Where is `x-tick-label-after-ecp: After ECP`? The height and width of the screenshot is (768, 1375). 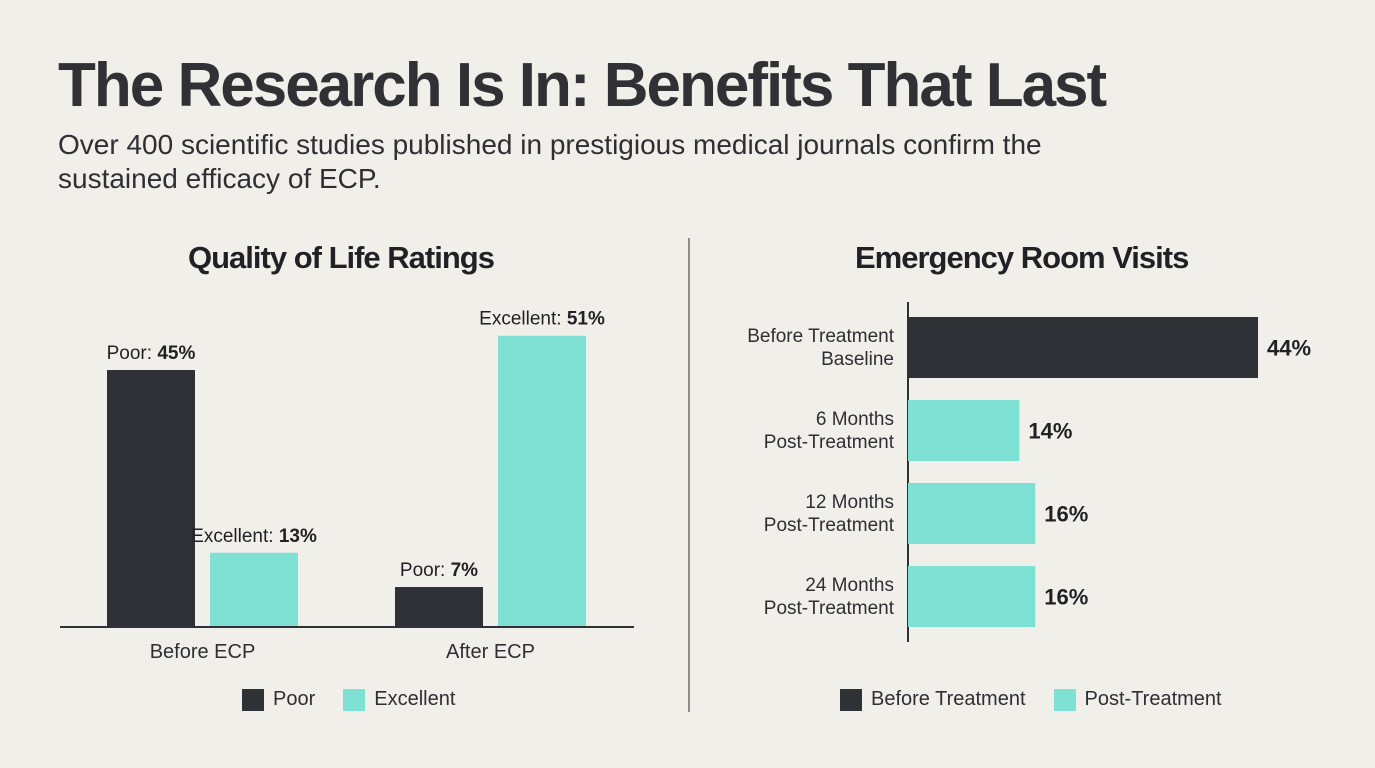
x-tick-label-after-ecp: After ECP is located at coordinates (490, 652).